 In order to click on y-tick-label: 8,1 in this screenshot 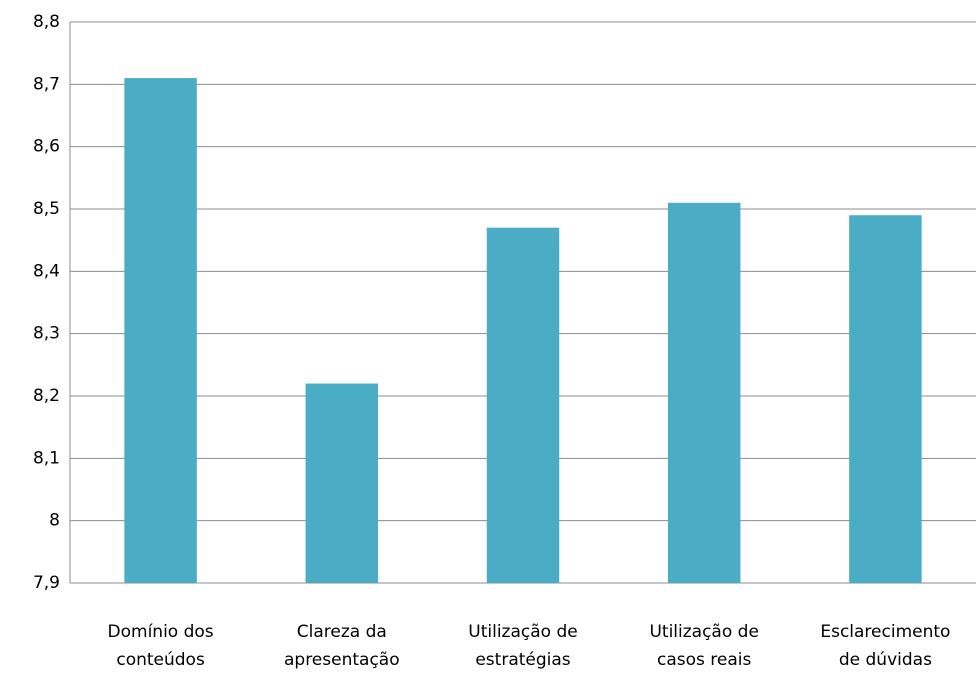, I will do `click(46, 458)`.